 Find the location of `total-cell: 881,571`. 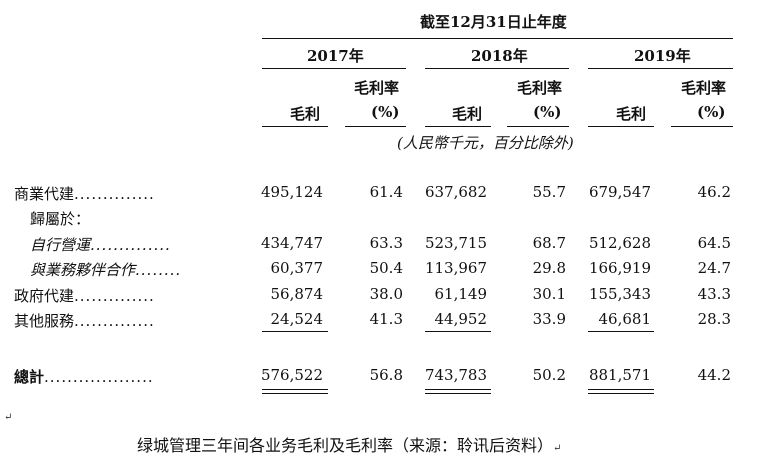

total-cell: 881,571 is located at coordinates (619, 375).